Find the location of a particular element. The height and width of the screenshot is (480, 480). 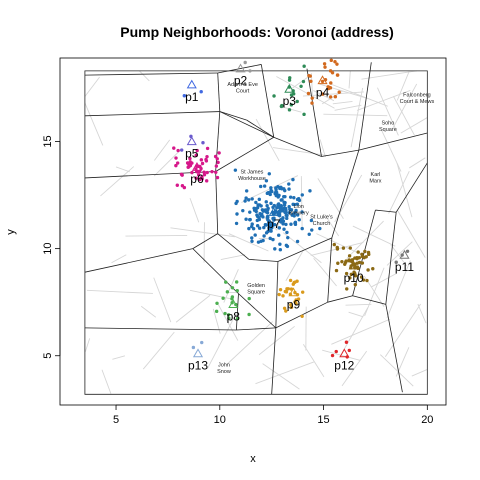

pump-p9-marker is located at coordinates (293, 292).